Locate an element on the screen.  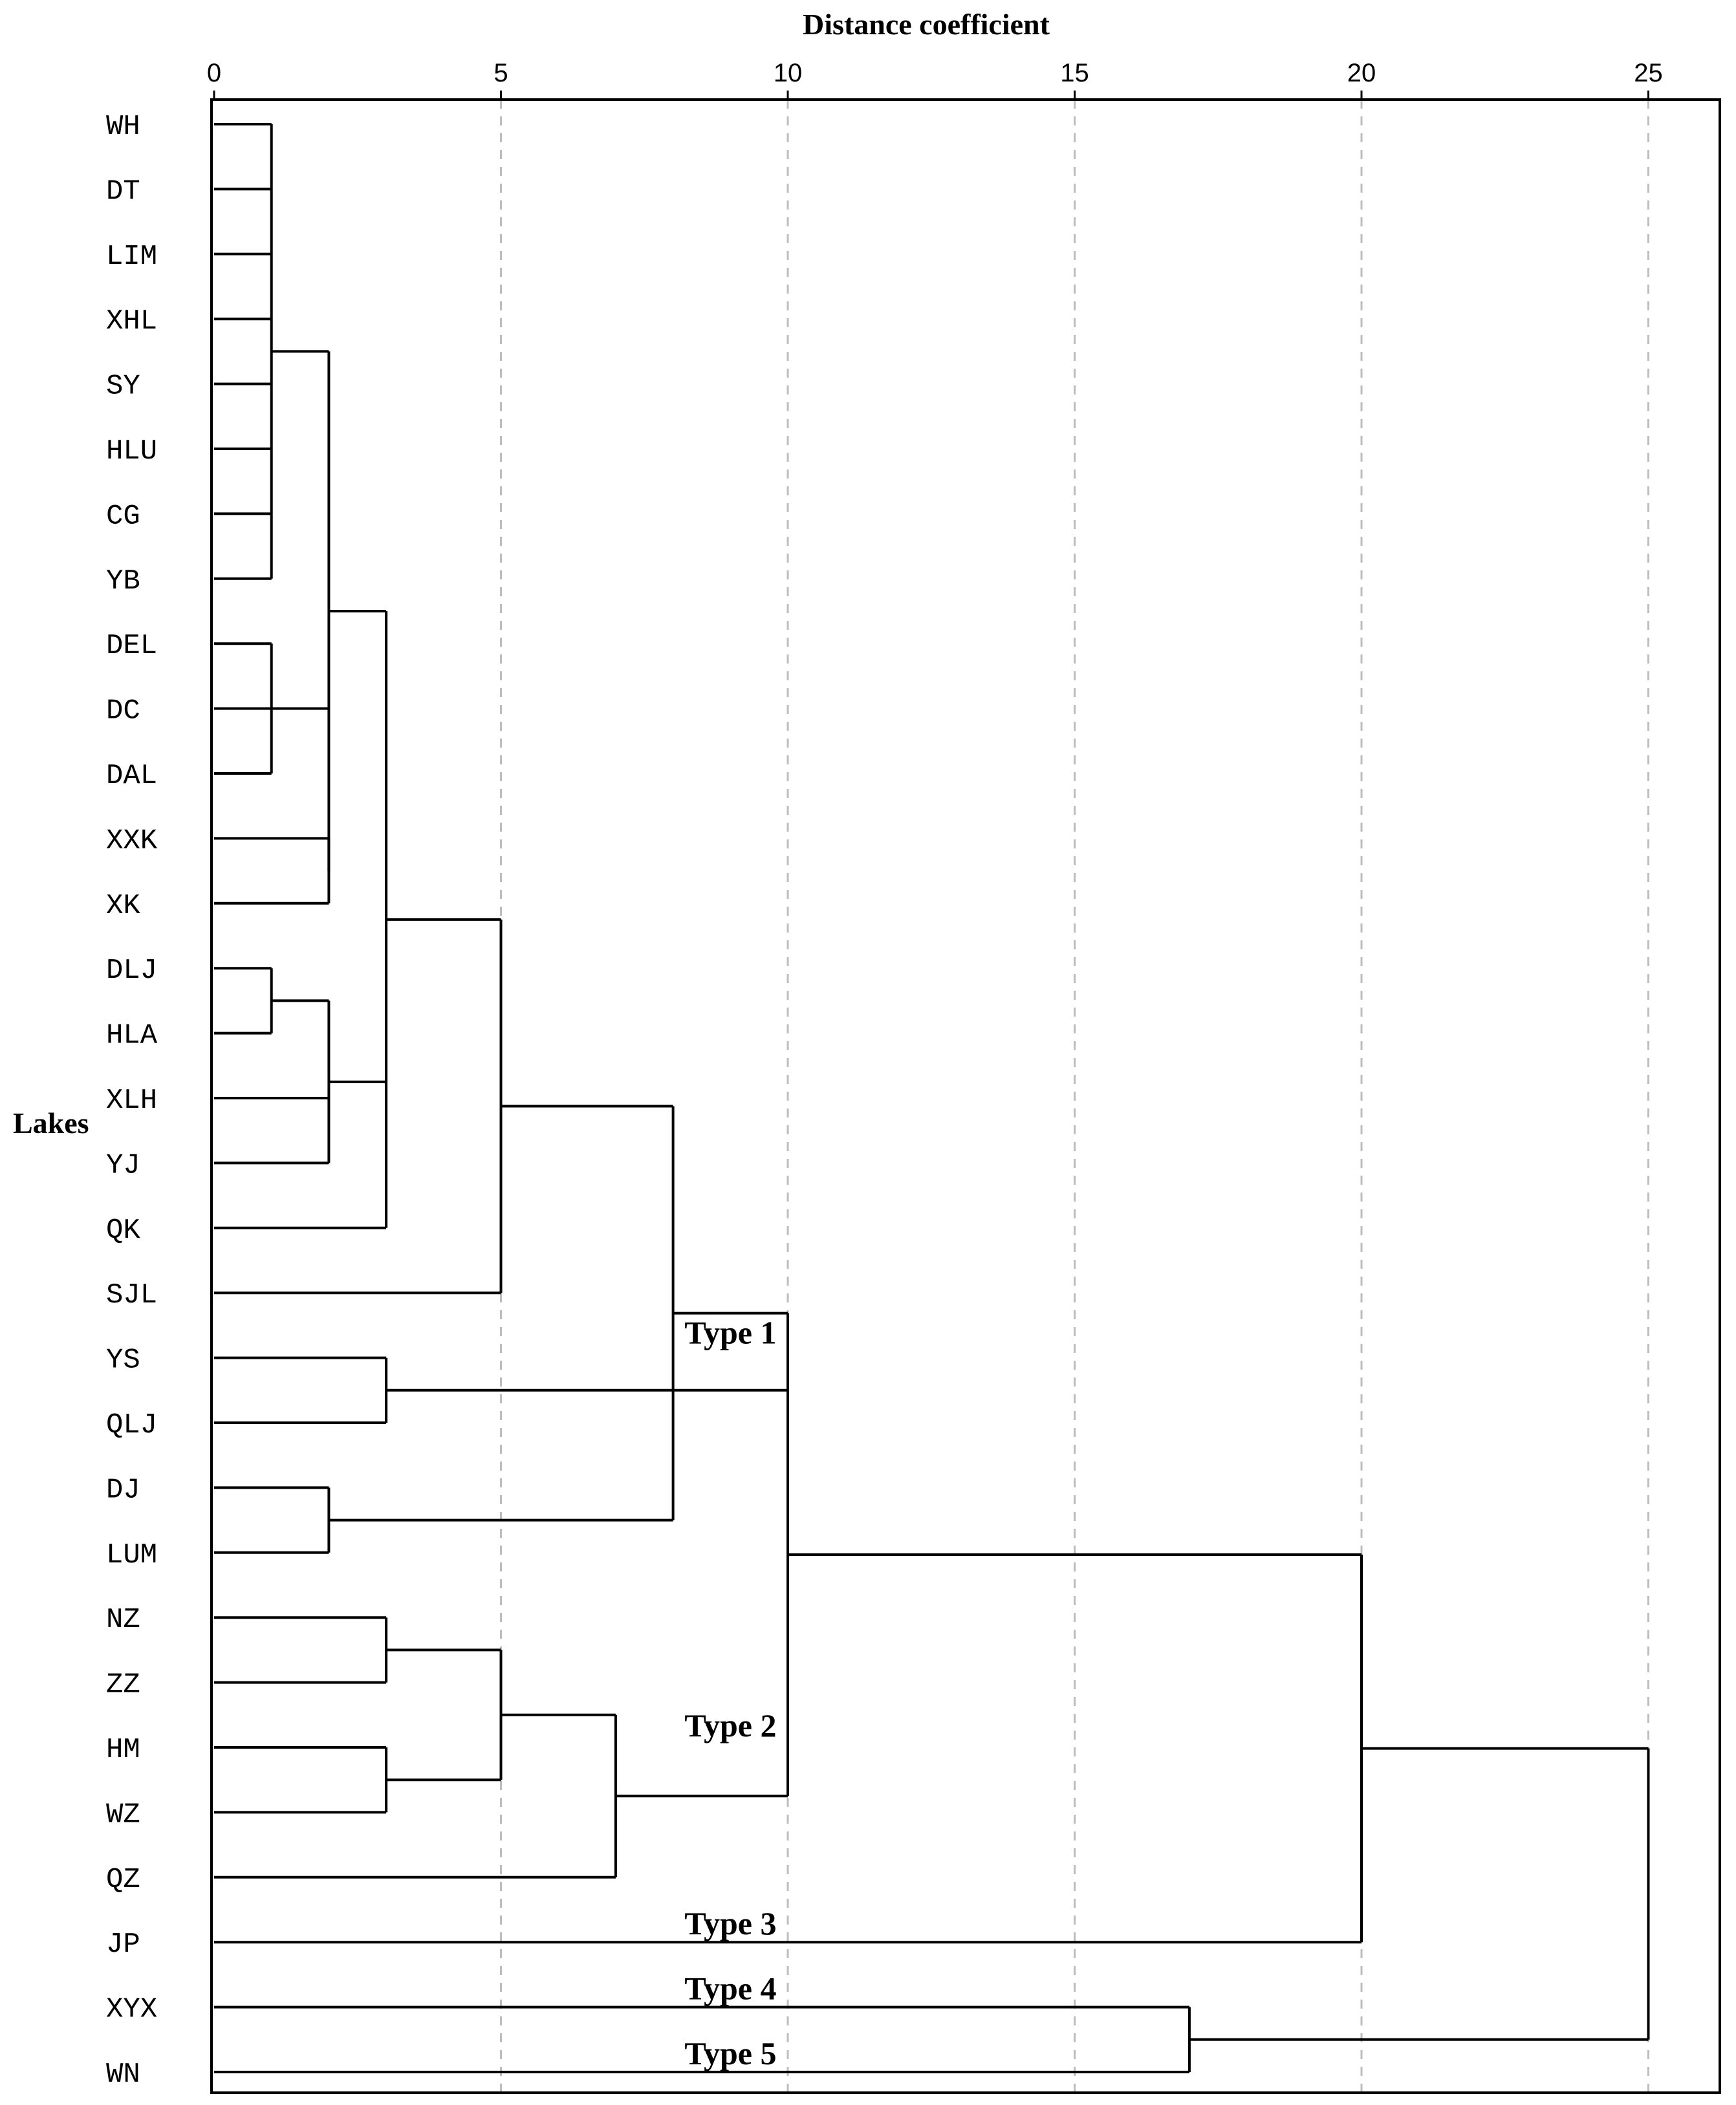
leaf-label-lum: LUM is located at coordinates (131, 1555).